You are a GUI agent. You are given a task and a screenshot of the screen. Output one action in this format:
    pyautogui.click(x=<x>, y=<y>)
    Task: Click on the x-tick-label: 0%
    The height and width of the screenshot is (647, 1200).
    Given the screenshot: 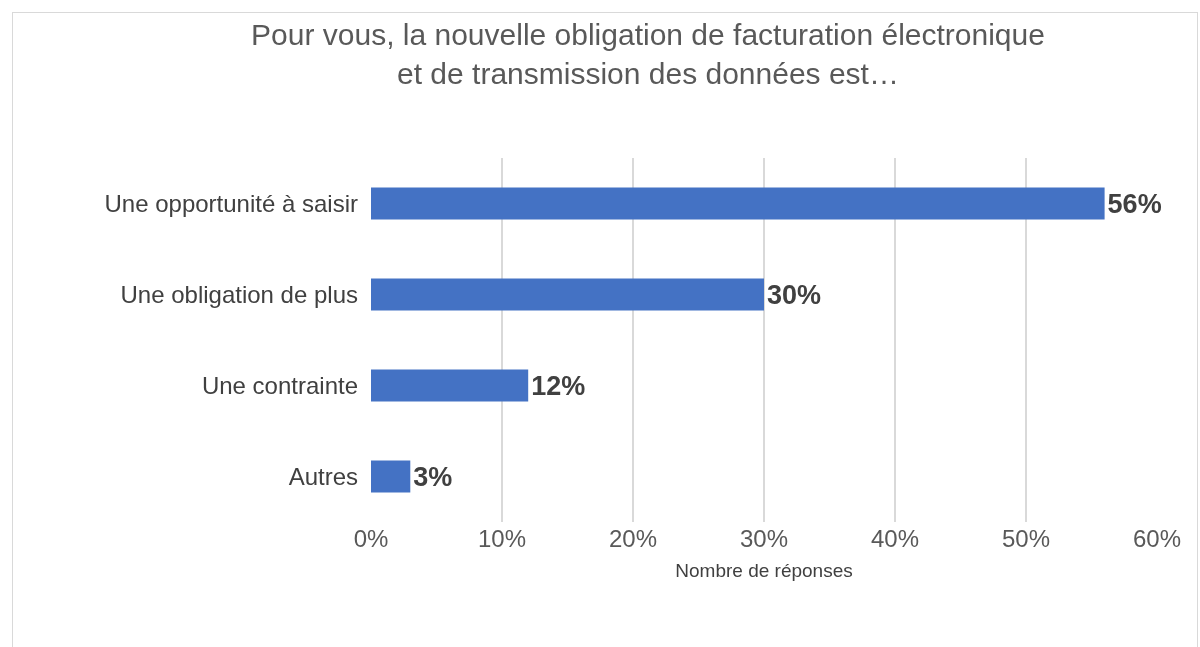 What is the action you would take?
    pyautogui.click(x=371, y=538)
    